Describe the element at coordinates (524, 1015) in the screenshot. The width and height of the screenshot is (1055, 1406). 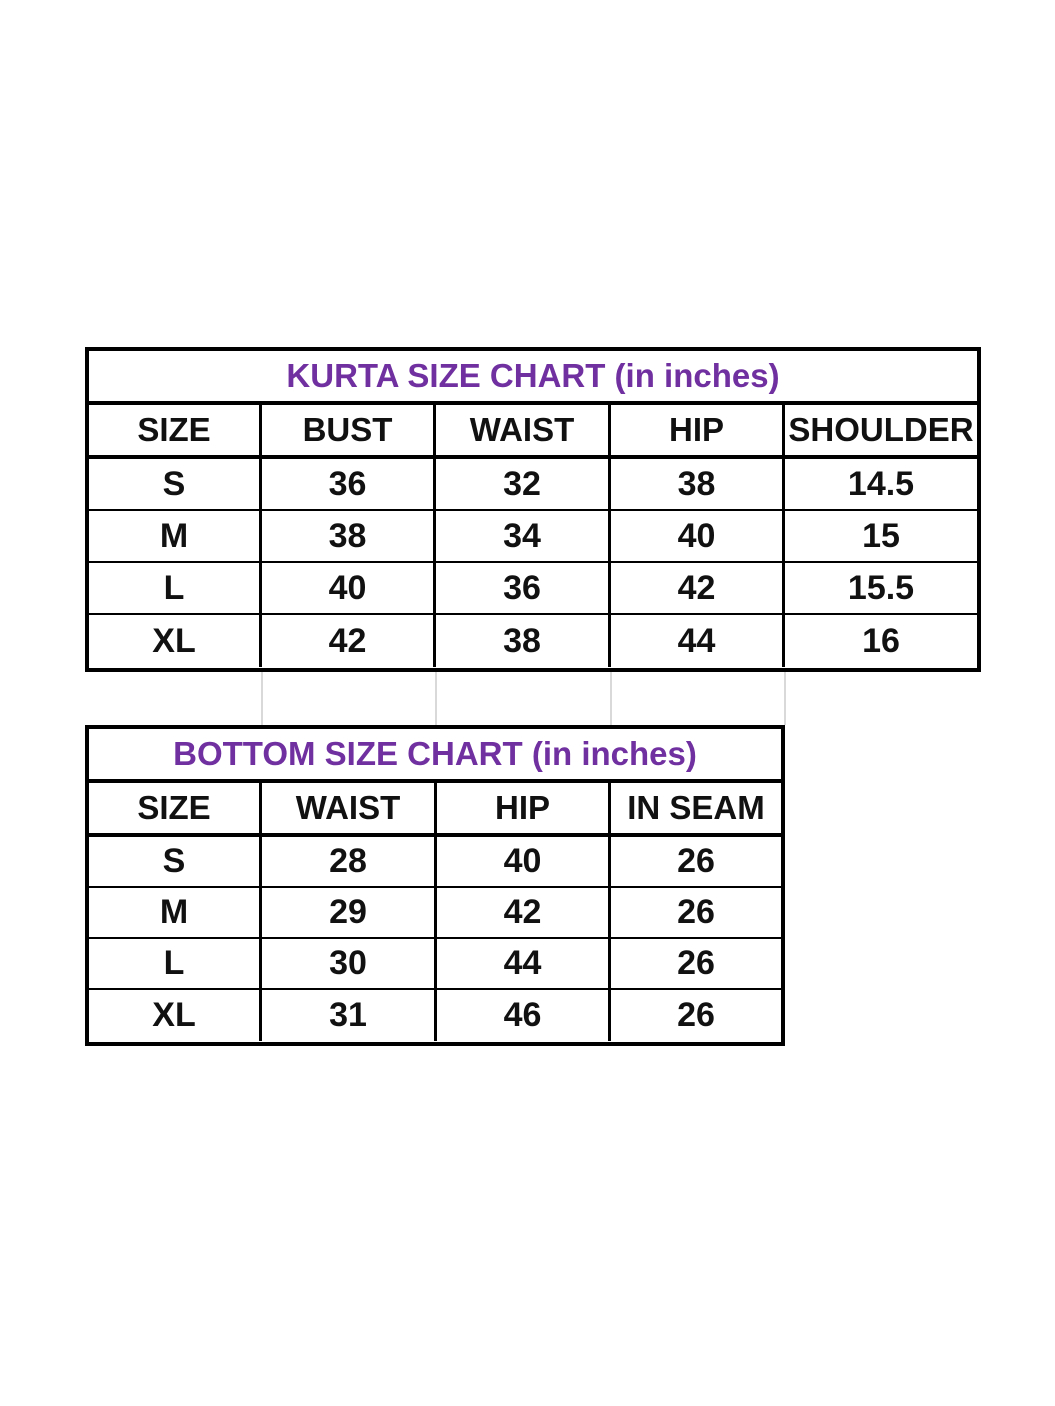
I see `table-cell: 46` at that location.